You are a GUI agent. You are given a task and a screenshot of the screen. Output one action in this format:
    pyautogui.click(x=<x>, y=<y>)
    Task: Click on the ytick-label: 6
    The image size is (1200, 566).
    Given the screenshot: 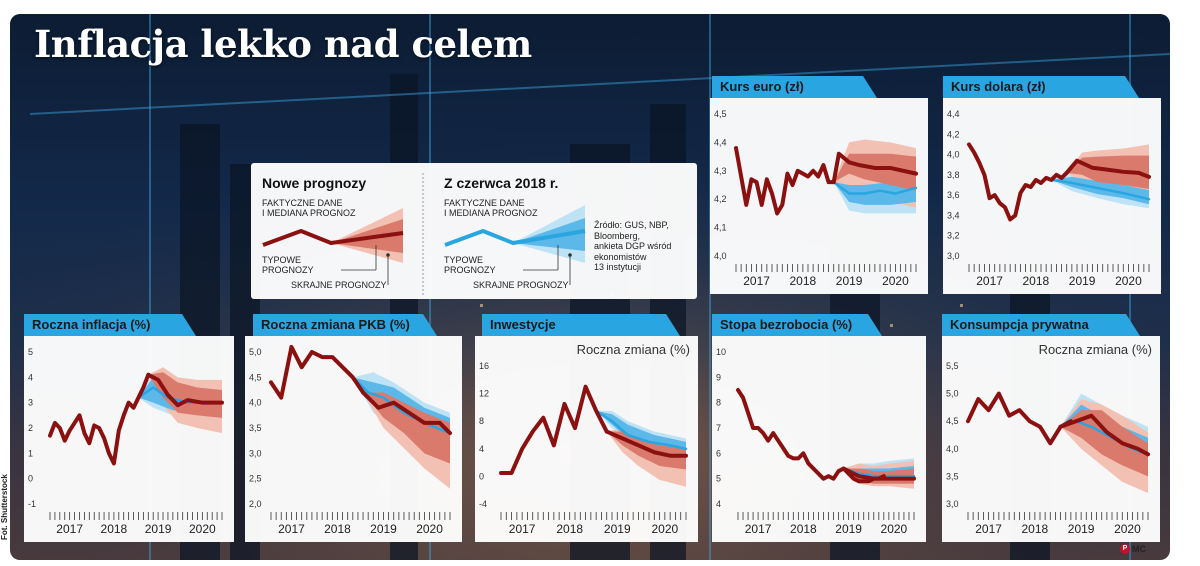 What is the action you would take?
    pyautogui.click(x=718, y=453)
    